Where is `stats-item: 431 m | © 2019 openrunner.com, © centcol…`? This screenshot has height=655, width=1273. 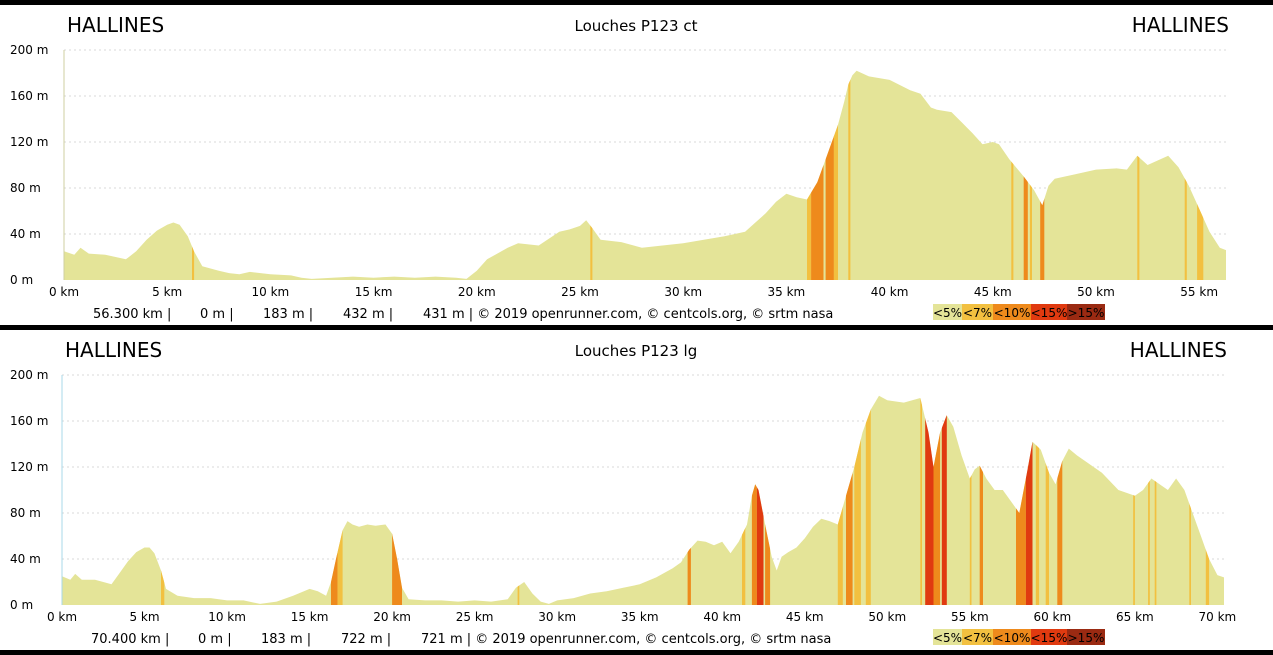
stats-item: 431 m | © 2019 openrunner.com, © centcol… is located at coordinates (628, 314).